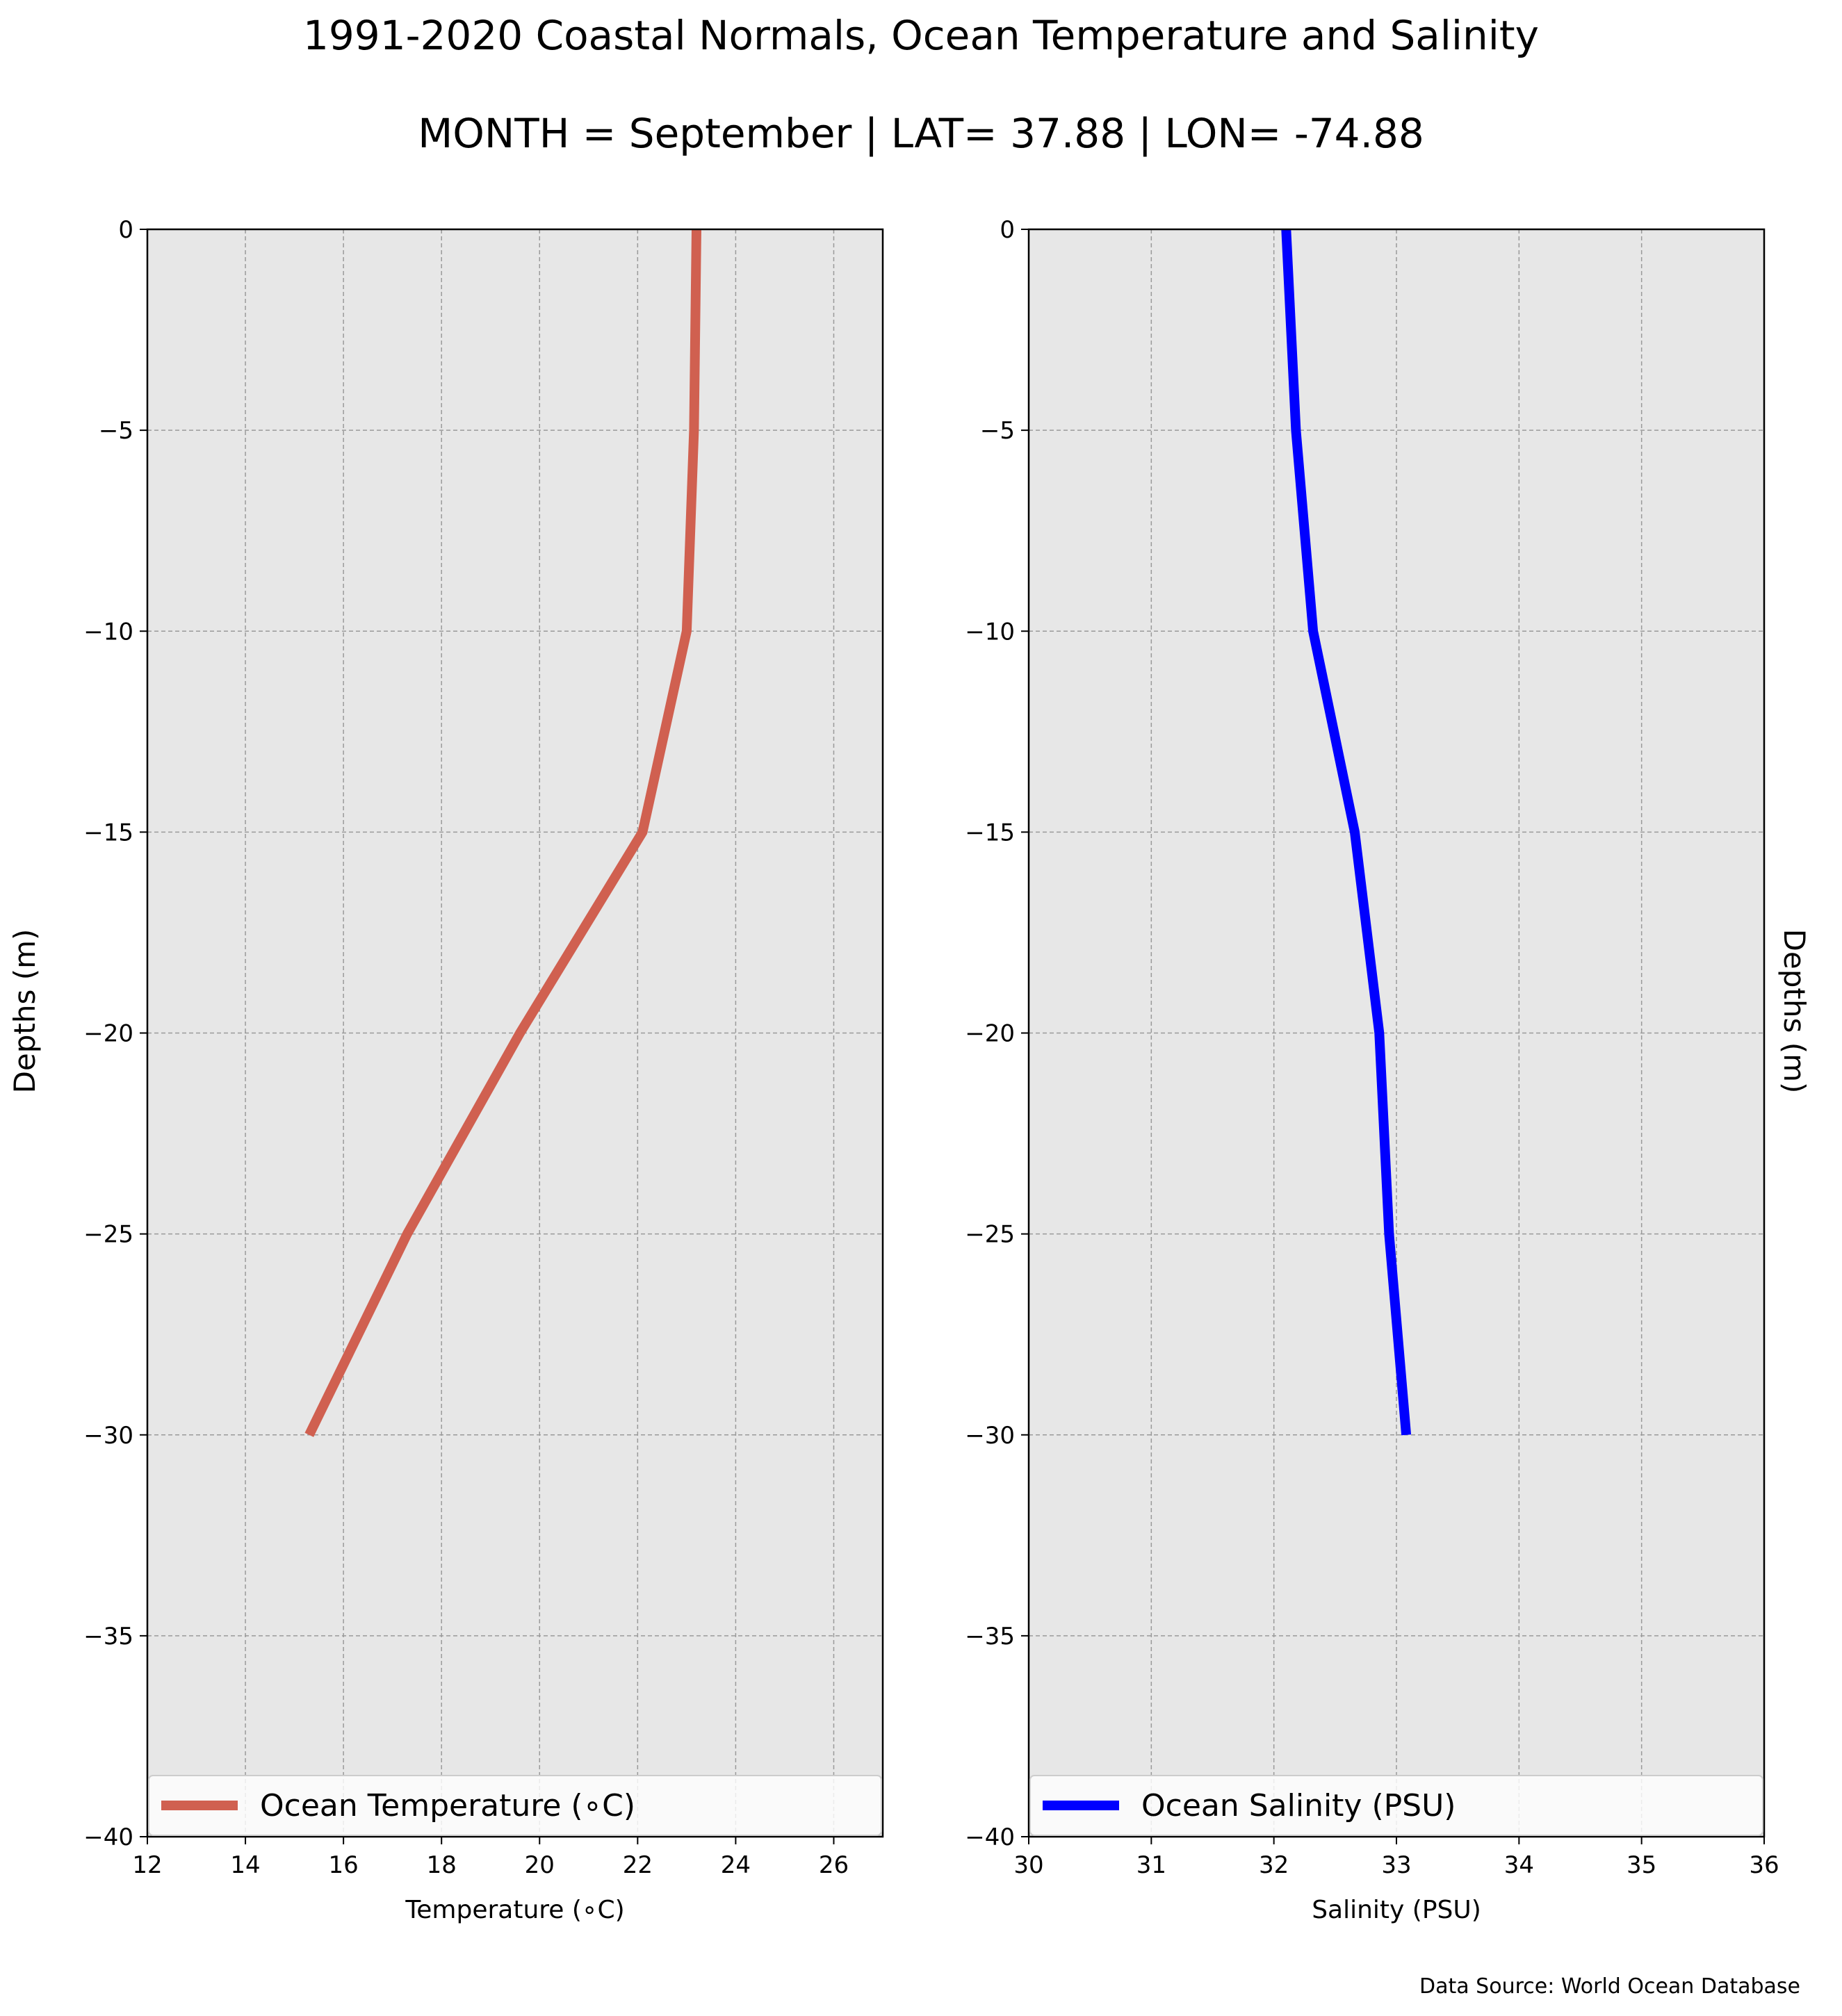  What do you see at coordinates (638, 1865) in the screenshot?
I see `x-tick-label: 22` at bounding box center [638, 1865].